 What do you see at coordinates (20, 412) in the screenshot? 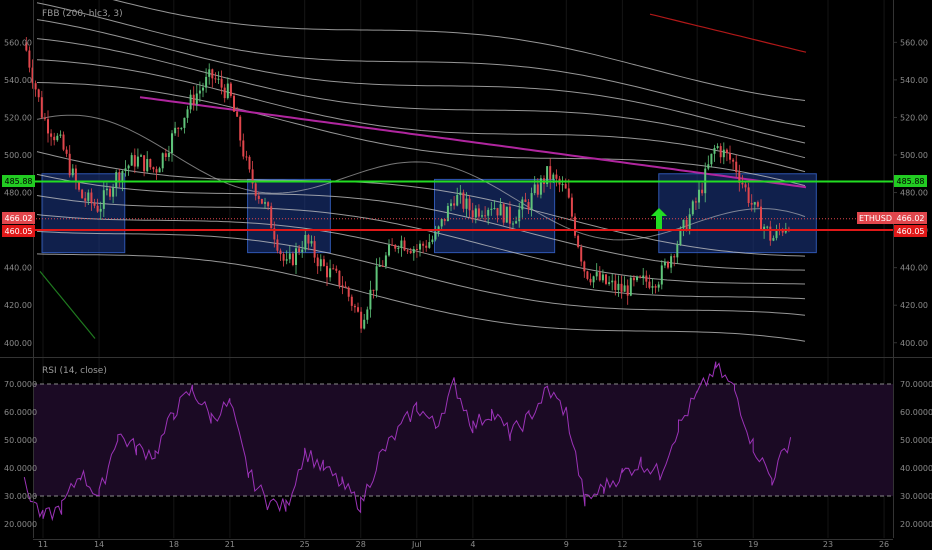
I see `rsi-tick-label-left: 60.0000` at bounding box center [20, 412].